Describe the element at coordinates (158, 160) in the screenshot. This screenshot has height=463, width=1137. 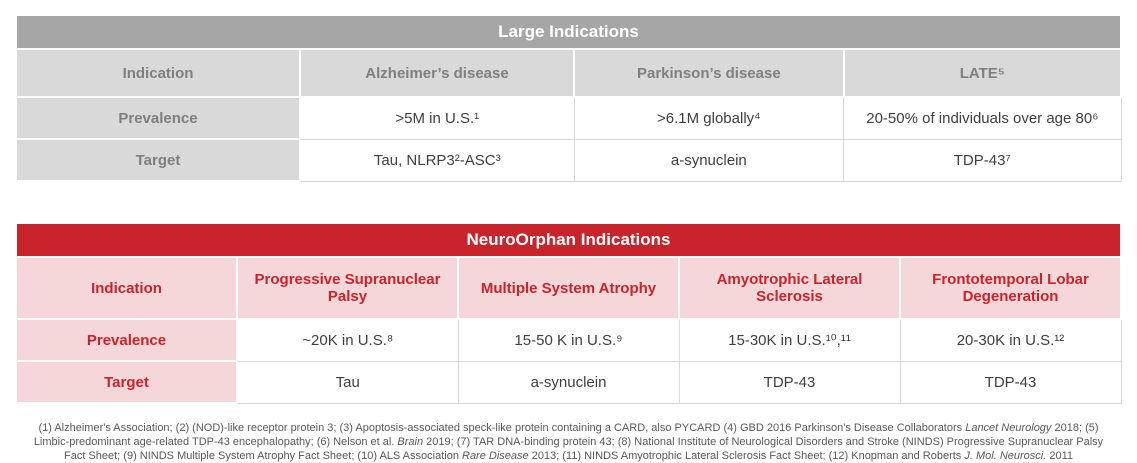
I see `row-label-target: Target` at that location.